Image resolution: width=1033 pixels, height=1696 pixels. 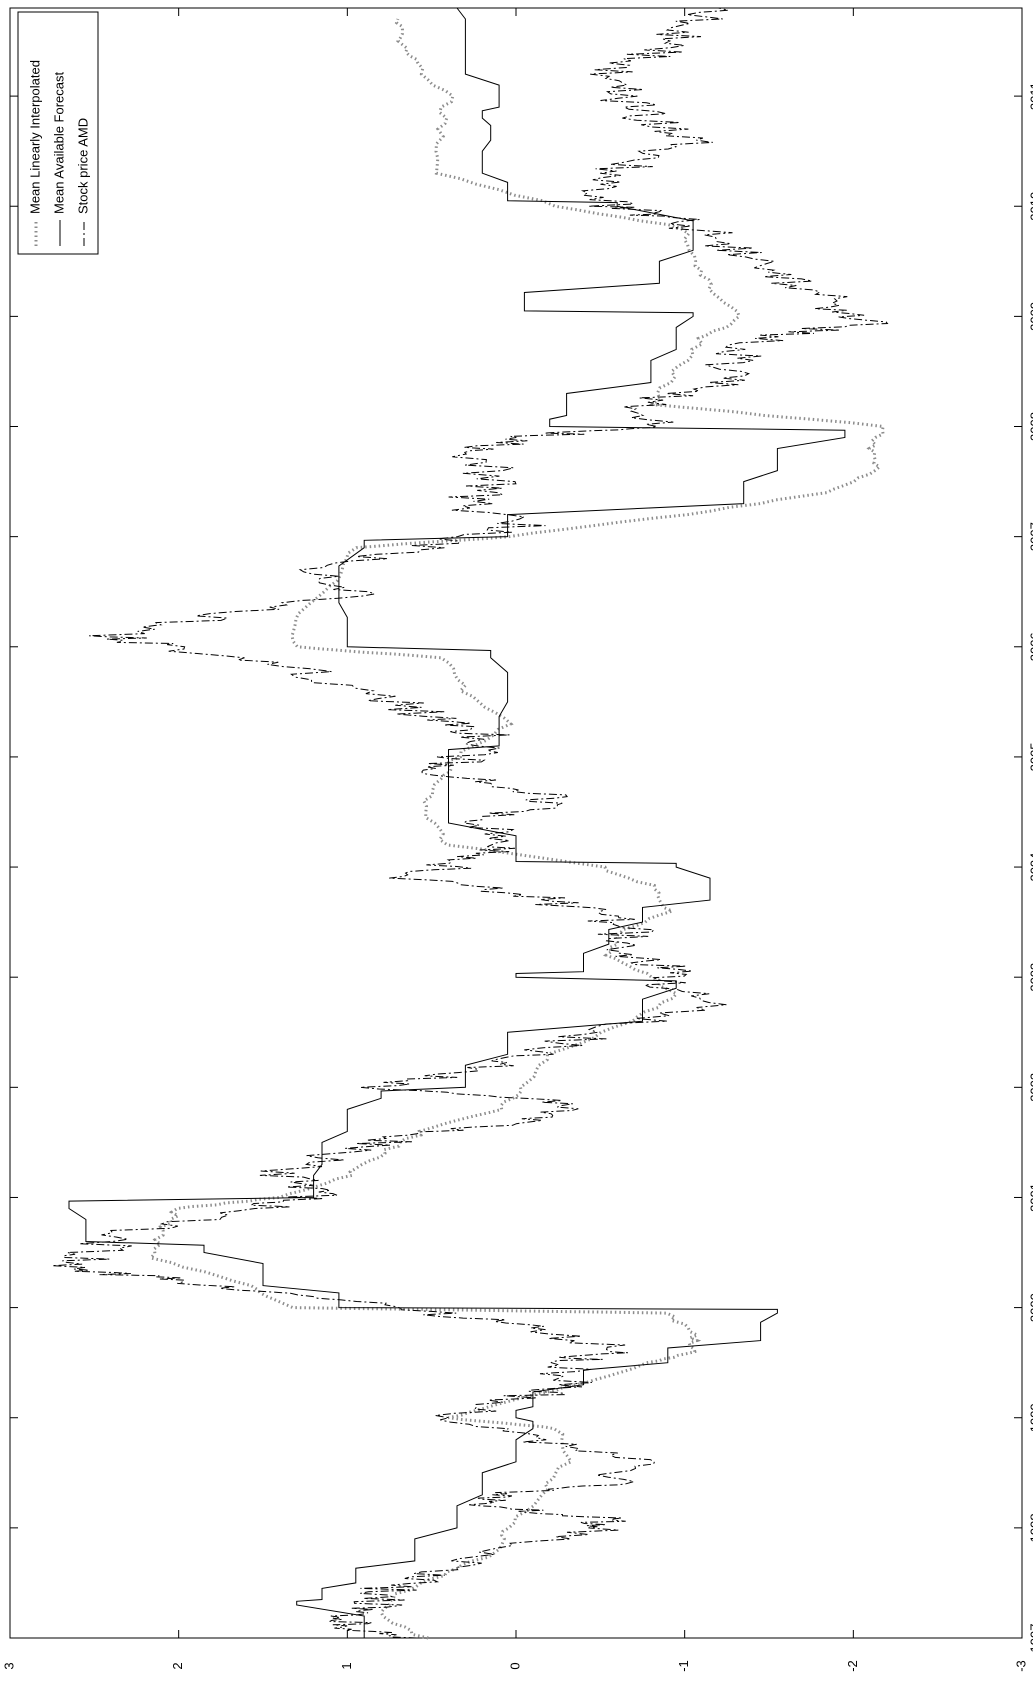 What do you see at coordinates (1030, 1638) in the screenshot?
I see `time-tick-label: 1997` at bounding box center [1030, 1638].